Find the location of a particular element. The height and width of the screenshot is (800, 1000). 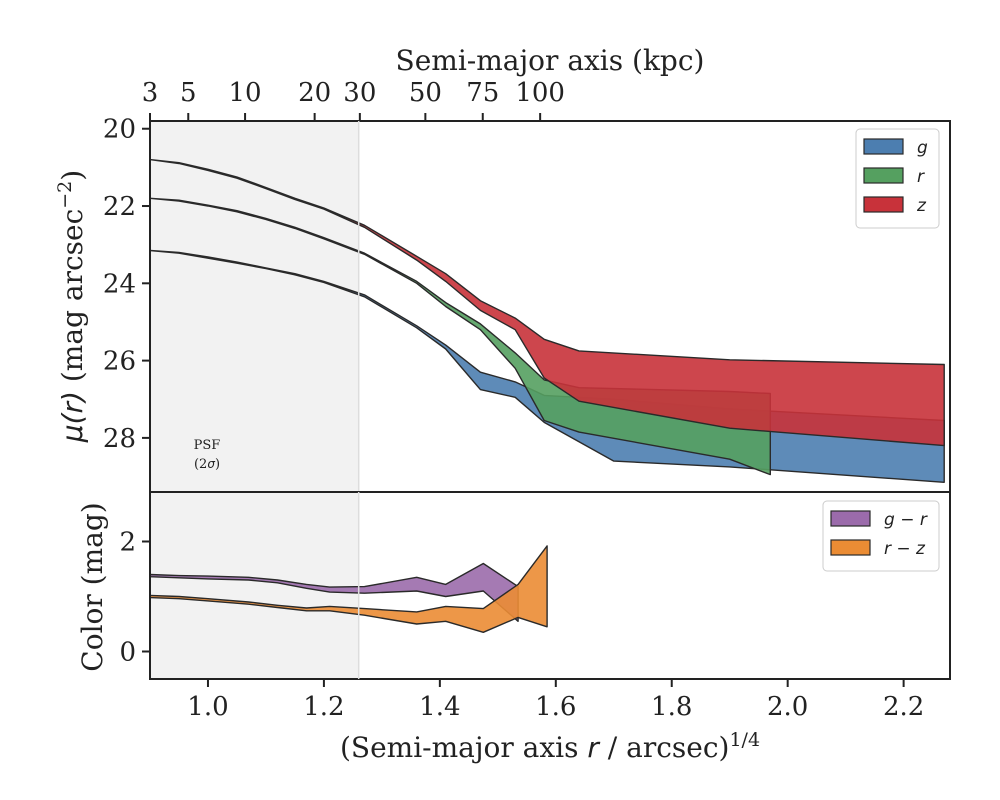

y-tick-label: 22 is located at coordinates (119, 207).